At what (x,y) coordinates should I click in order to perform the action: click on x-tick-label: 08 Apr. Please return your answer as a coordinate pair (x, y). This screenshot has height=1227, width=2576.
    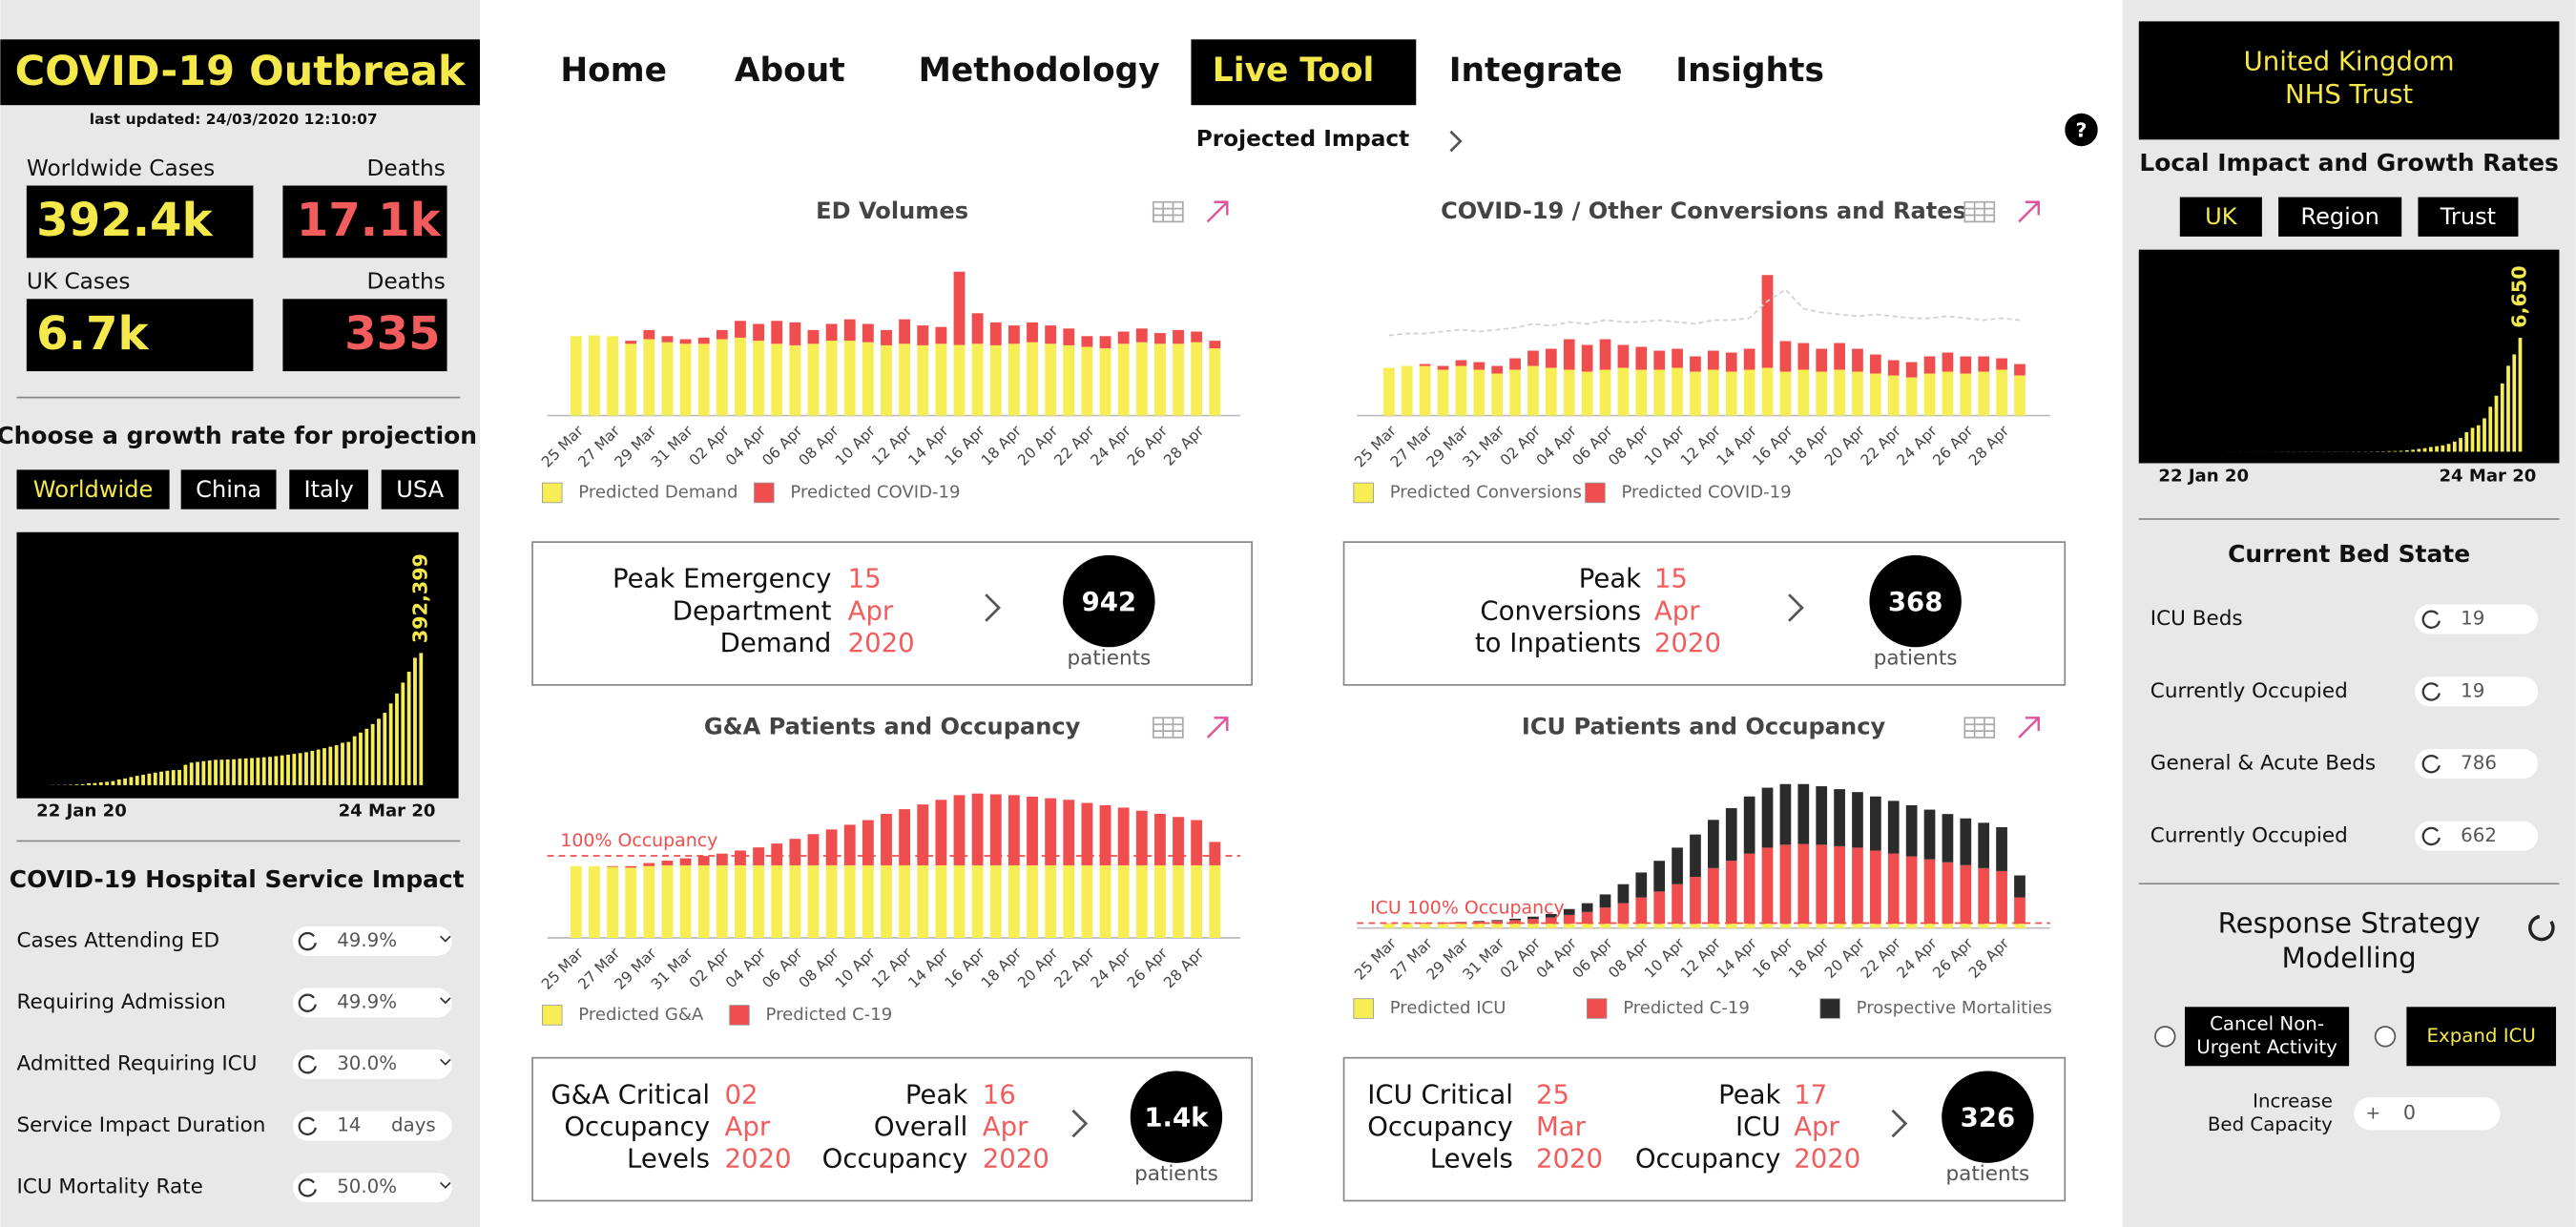
    Looking at the image, I should click on (819, 969).